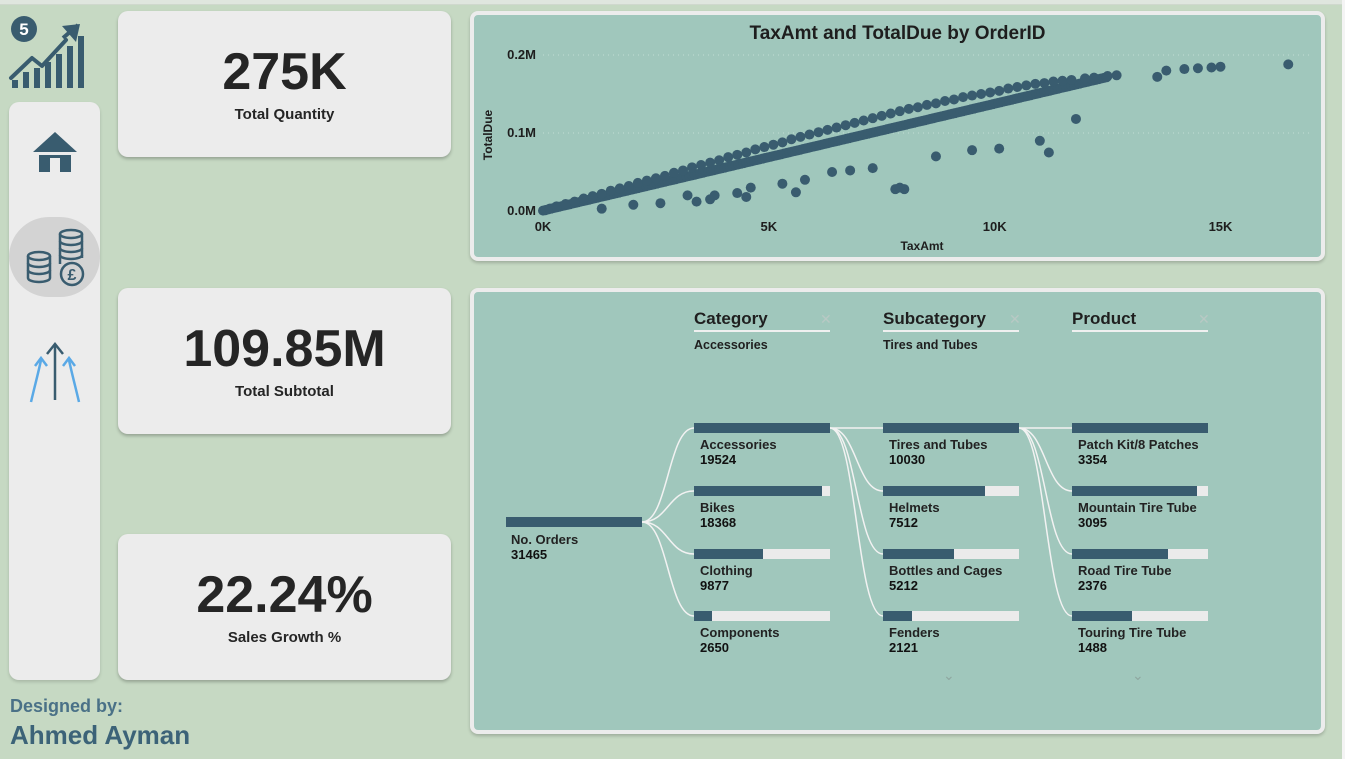 The height and width of the screenshot is (759, 1345). What do you see at coordinates (54, 372) in the screenshot?
I see `nav-growth-button` at bounding box center [54, 372].